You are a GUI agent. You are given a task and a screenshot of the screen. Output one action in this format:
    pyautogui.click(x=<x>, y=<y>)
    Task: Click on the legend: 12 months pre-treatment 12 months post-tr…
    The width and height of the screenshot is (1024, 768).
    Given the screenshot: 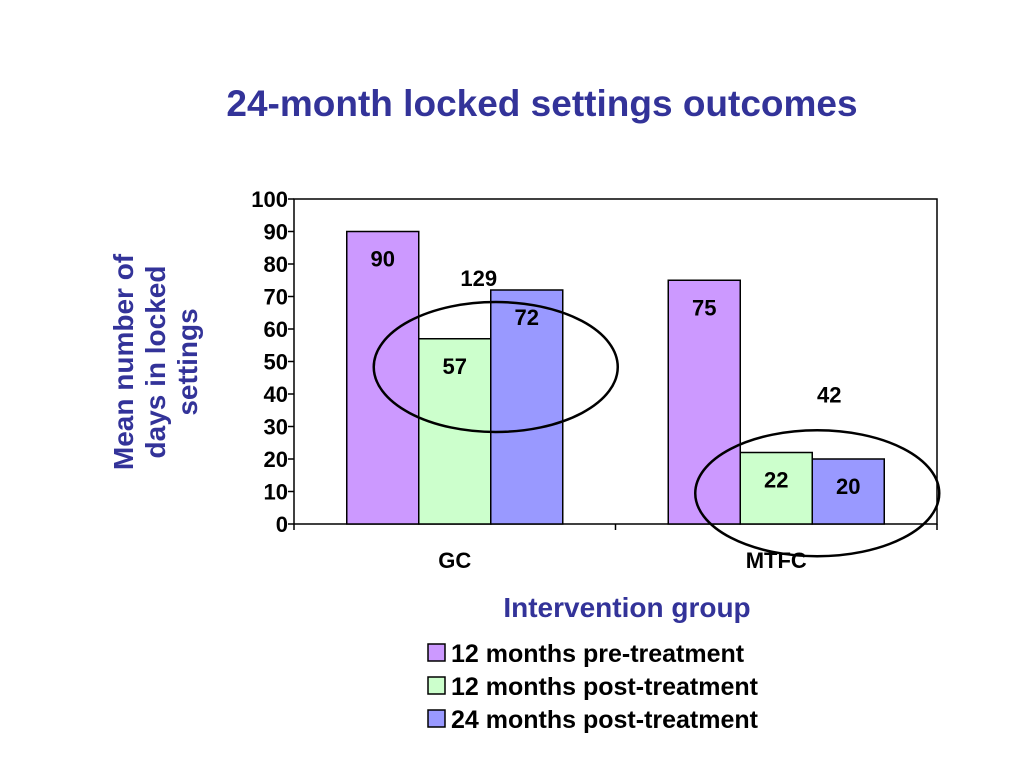 What is the action you would take?
    pyautogui.click(x=593, y=687)
    